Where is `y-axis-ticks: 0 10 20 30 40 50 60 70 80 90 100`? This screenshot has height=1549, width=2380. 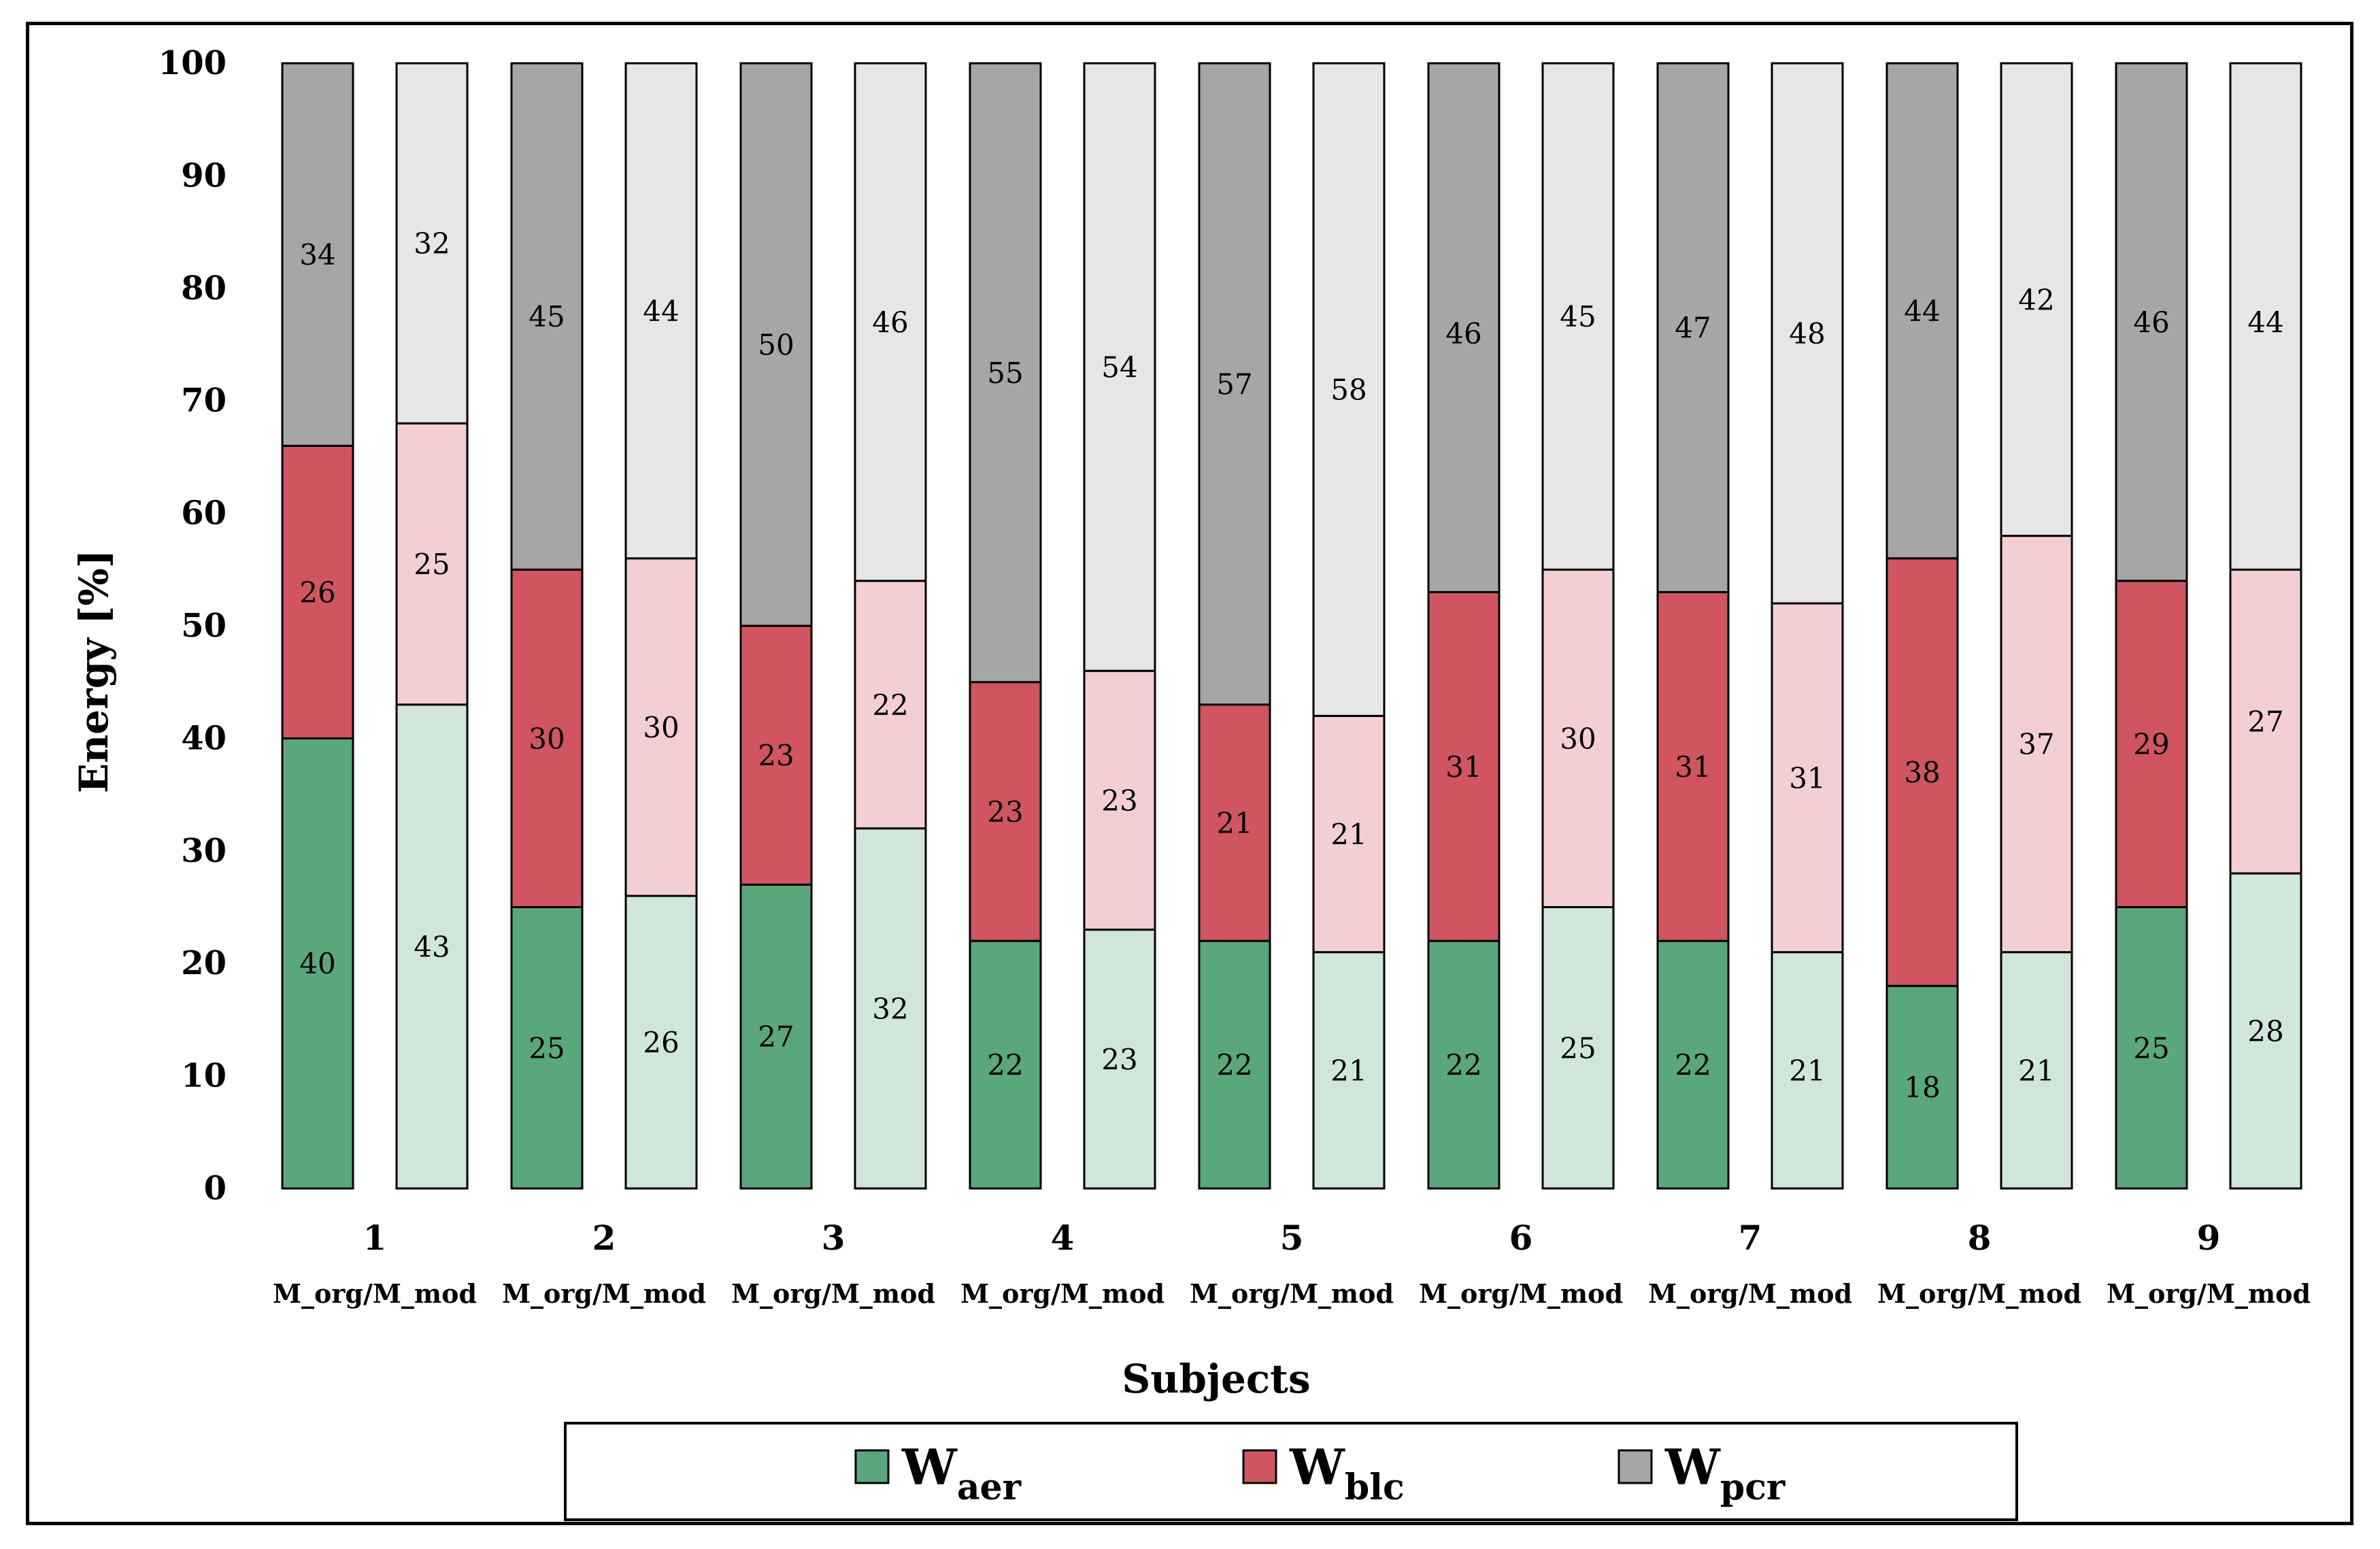 y-axis-ticks: 0 10 20 30 40 50 60 70 80 90 100 is located at coordinates (192, 625).